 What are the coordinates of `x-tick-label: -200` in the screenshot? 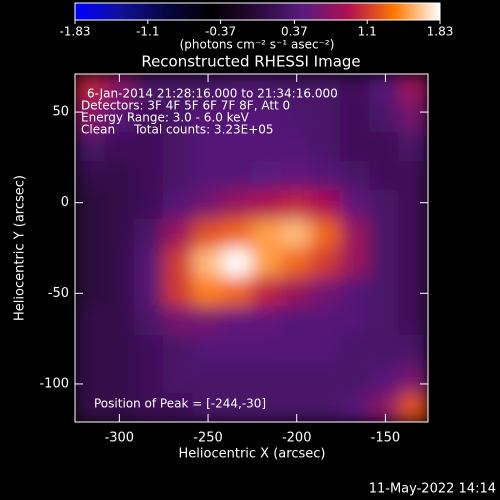 It's located at (297, 438).